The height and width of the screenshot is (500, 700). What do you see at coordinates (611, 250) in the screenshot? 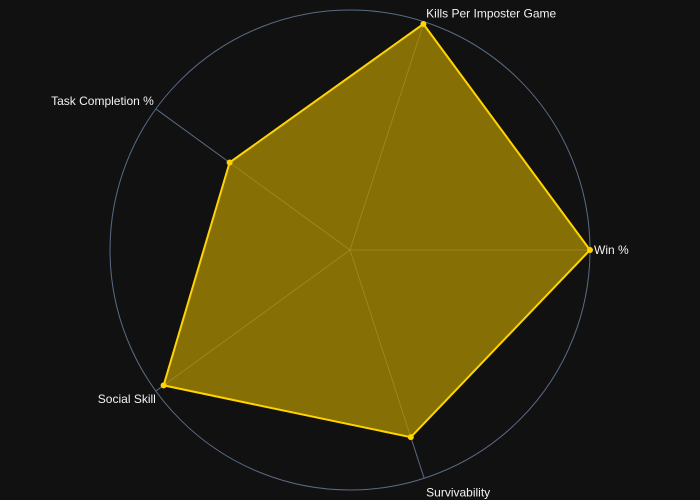
I see `axis-label-0: Win %` at bounding box center [611, 250].